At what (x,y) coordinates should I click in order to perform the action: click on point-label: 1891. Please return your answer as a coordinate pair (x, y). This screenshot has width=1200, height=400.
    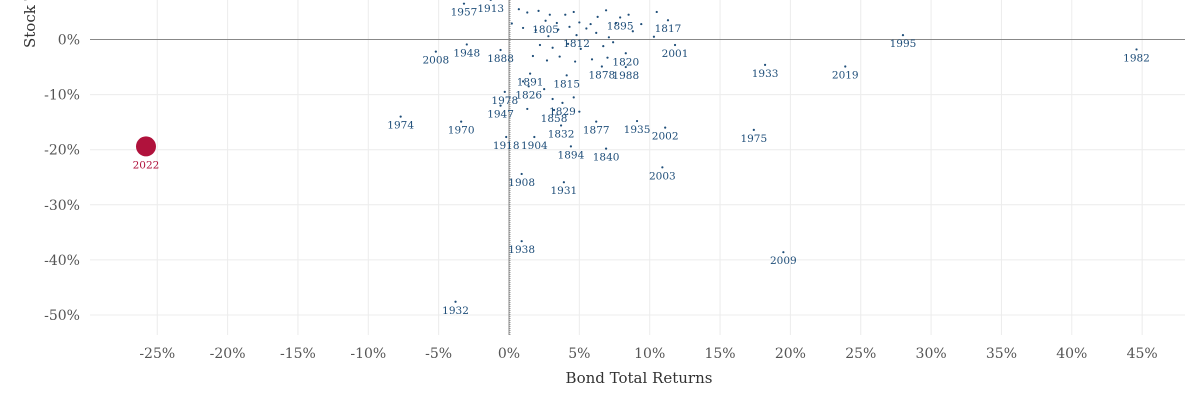
    Looking at the image, I should click on (530, 83).